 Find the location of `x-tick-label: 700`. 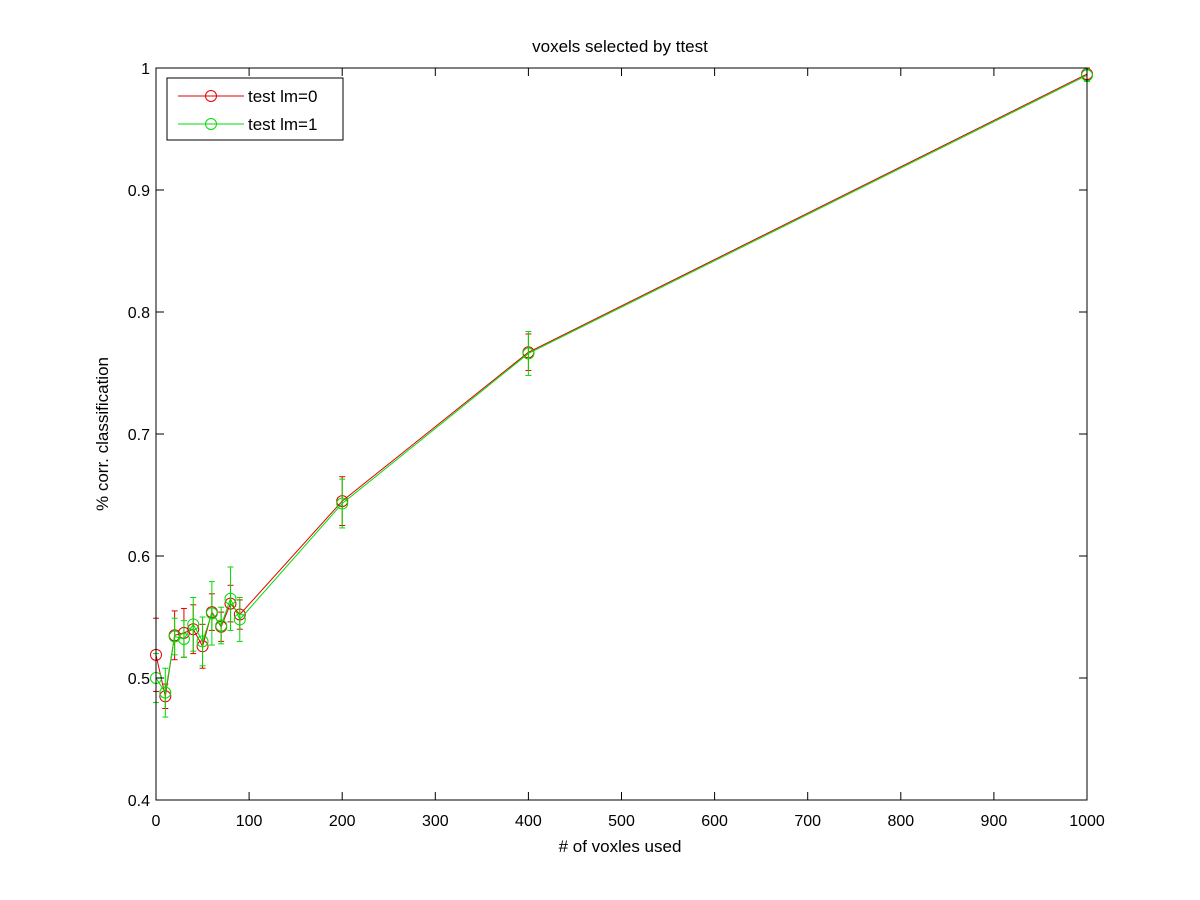

x-tick-label: 700 is located at coordinates (807, 821).